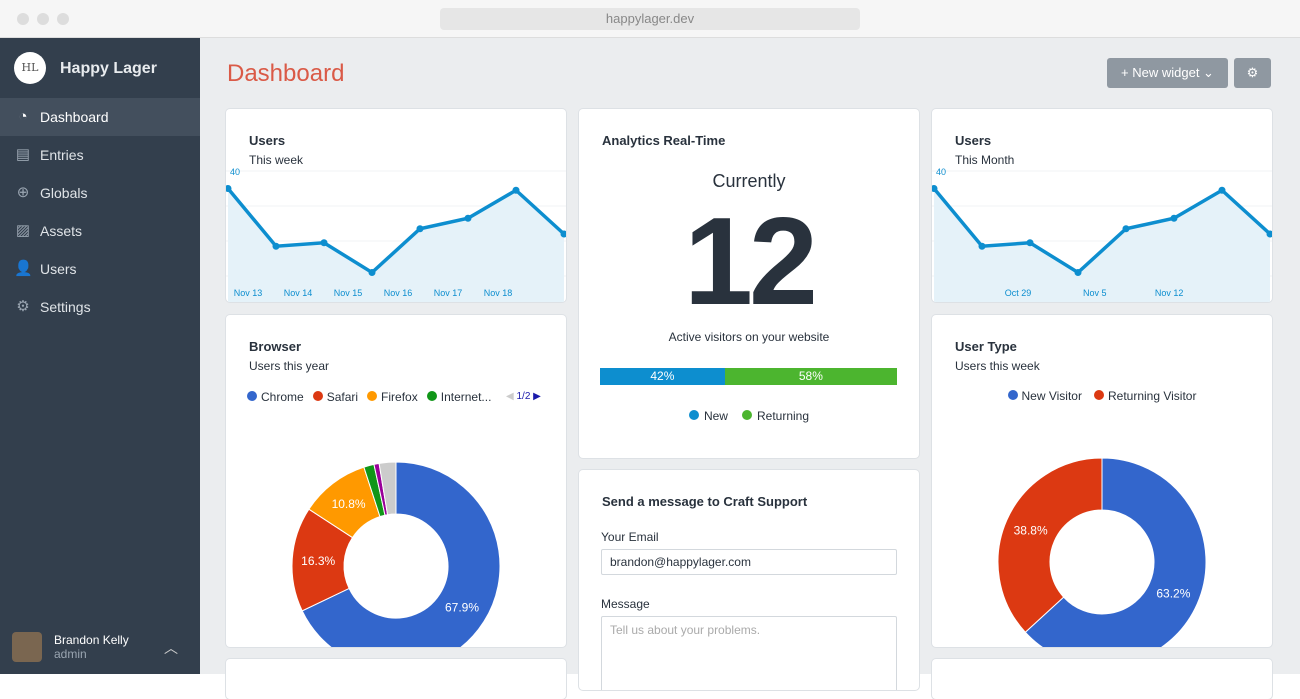 Image resolution: width=1300 pixels, height=699 pixels. Describe the element at coordinates (1095, 293) in the screenshot. I see `x-tick-label: Nov 5` at that location.